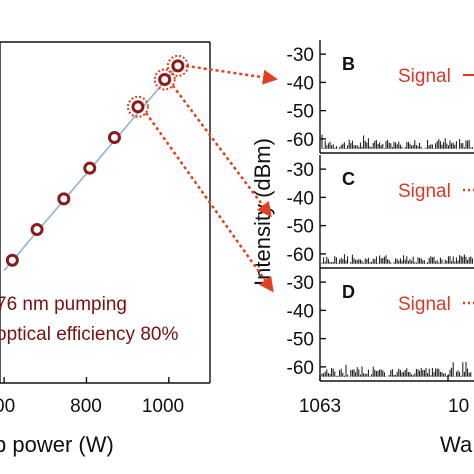 Image resolution: width=474 pixels, height=474 pixels. I want to click on spectrum-trace-d, so click(397, 369).